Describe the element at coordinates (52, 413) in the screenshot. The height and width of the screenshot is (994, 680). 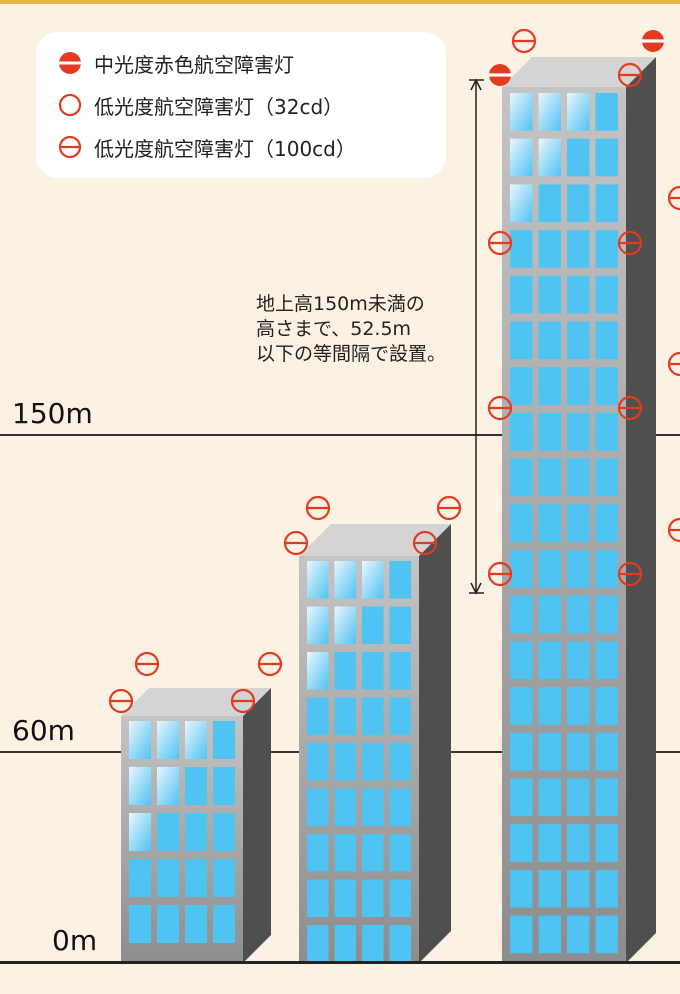
I see `height-label-150m: 150m` at that location.